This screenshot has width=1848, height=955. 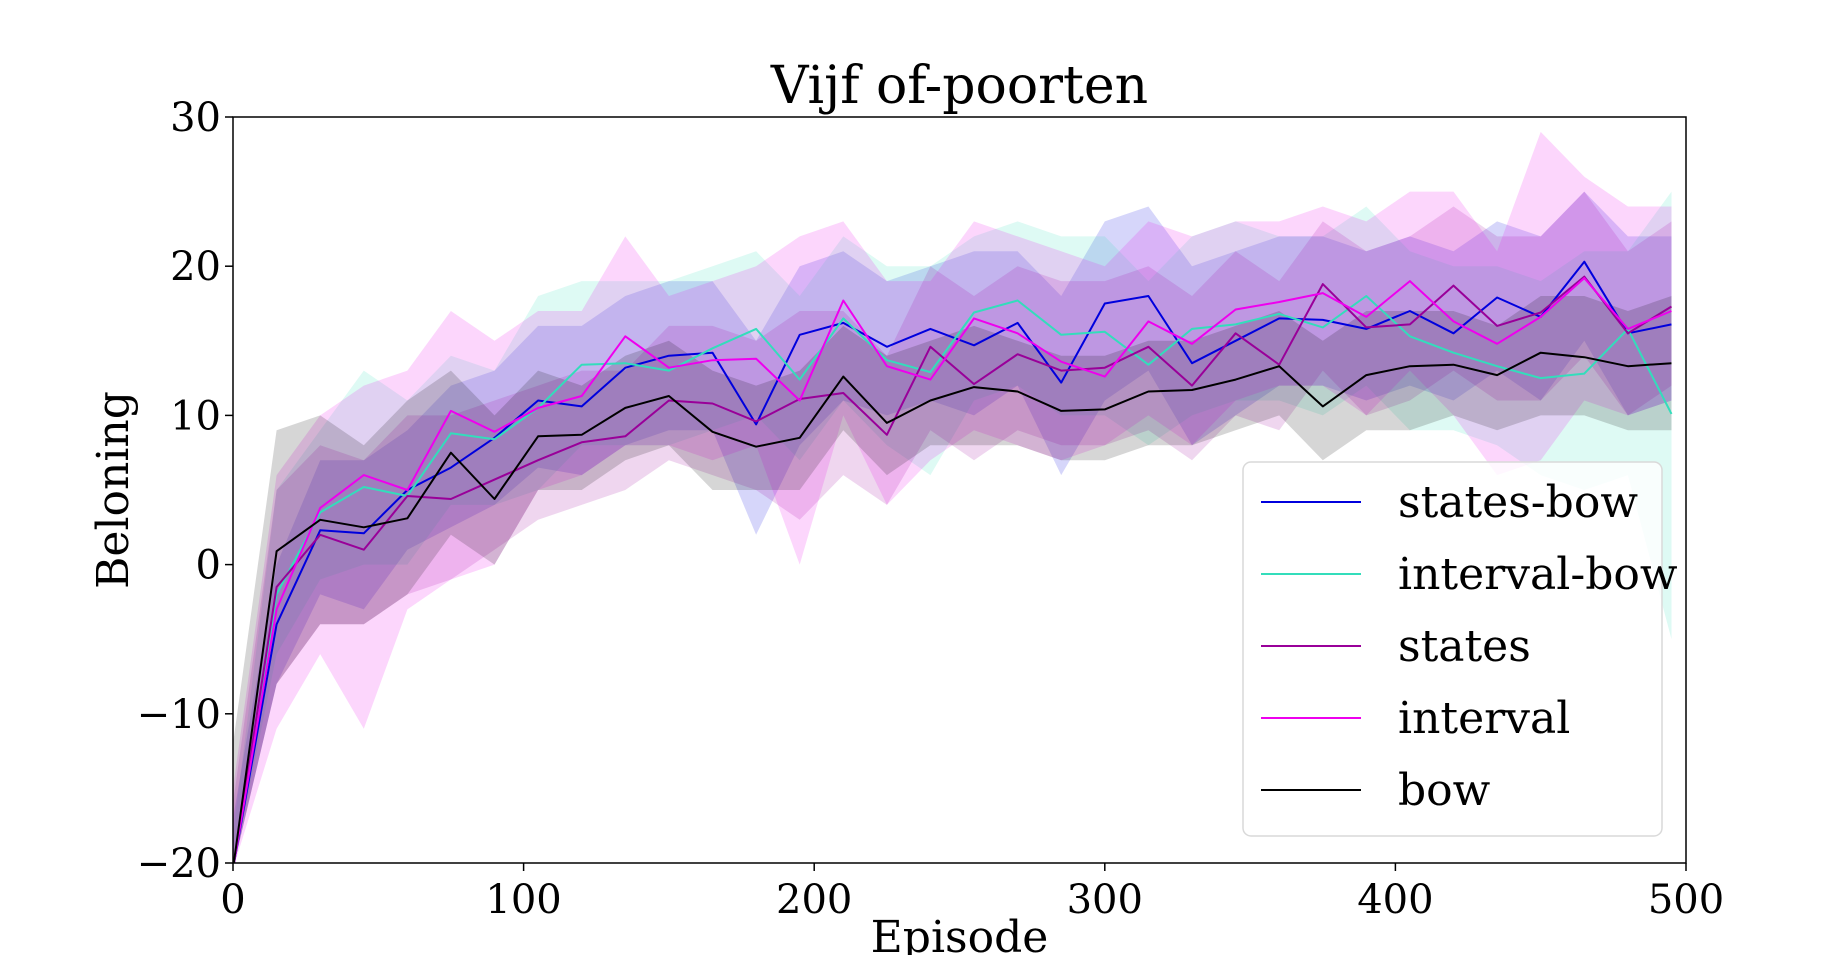 What do you see at coordinates (1484, 718) in the screenshot?
I see `legend-label-interval: interval` at bounding box center [1484, 718].